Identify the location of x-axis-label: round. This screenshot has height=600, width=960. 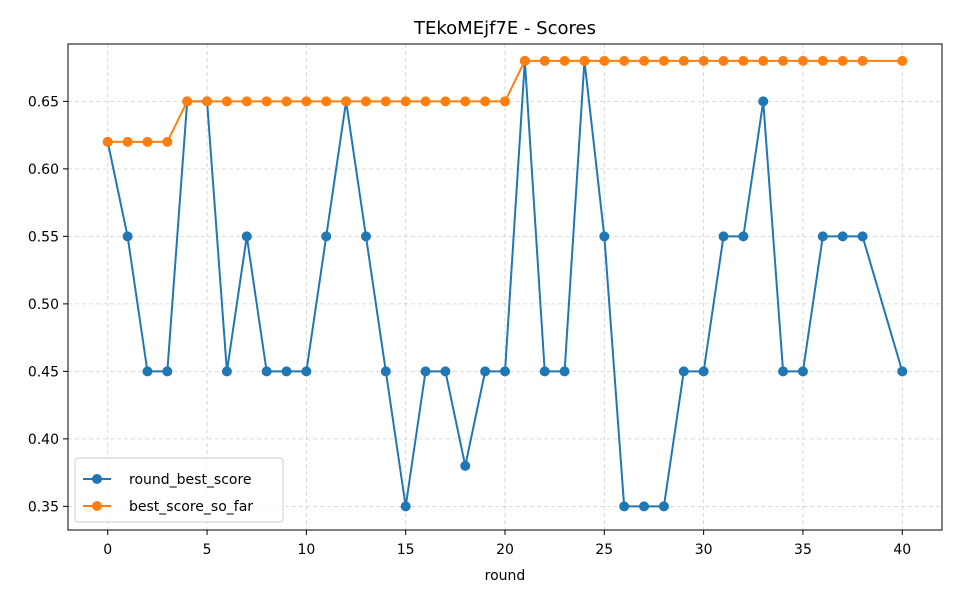
(505, 576).